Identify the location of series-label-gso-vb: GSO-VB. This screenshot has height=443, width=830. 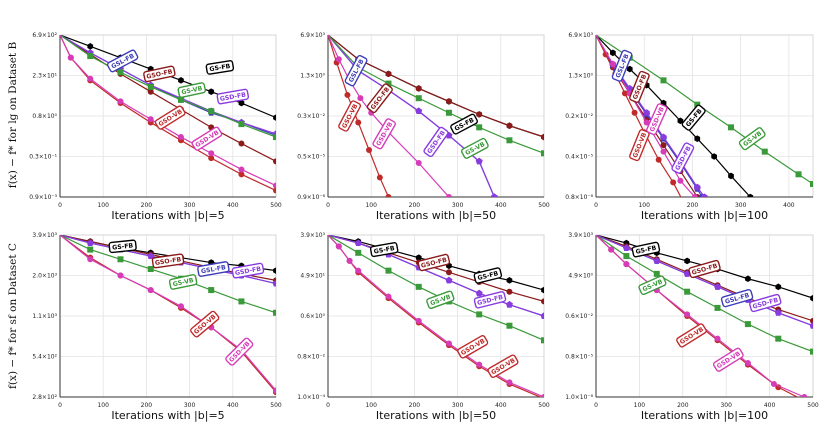
(503, 366).